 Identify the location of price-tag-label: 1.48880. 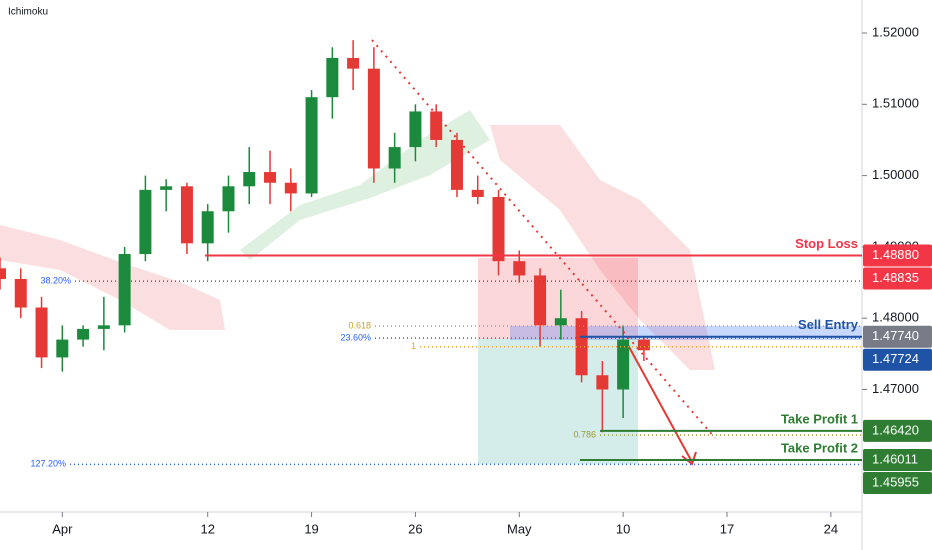
(895, 254).